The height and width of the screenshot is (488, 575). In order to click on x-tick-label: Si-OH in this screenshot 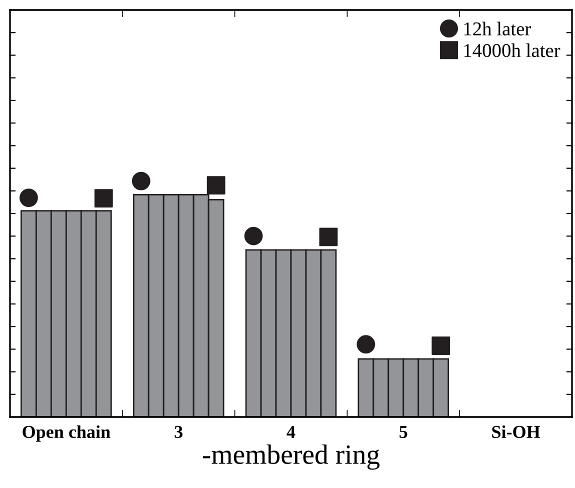, I will do `click(516, 431)`.